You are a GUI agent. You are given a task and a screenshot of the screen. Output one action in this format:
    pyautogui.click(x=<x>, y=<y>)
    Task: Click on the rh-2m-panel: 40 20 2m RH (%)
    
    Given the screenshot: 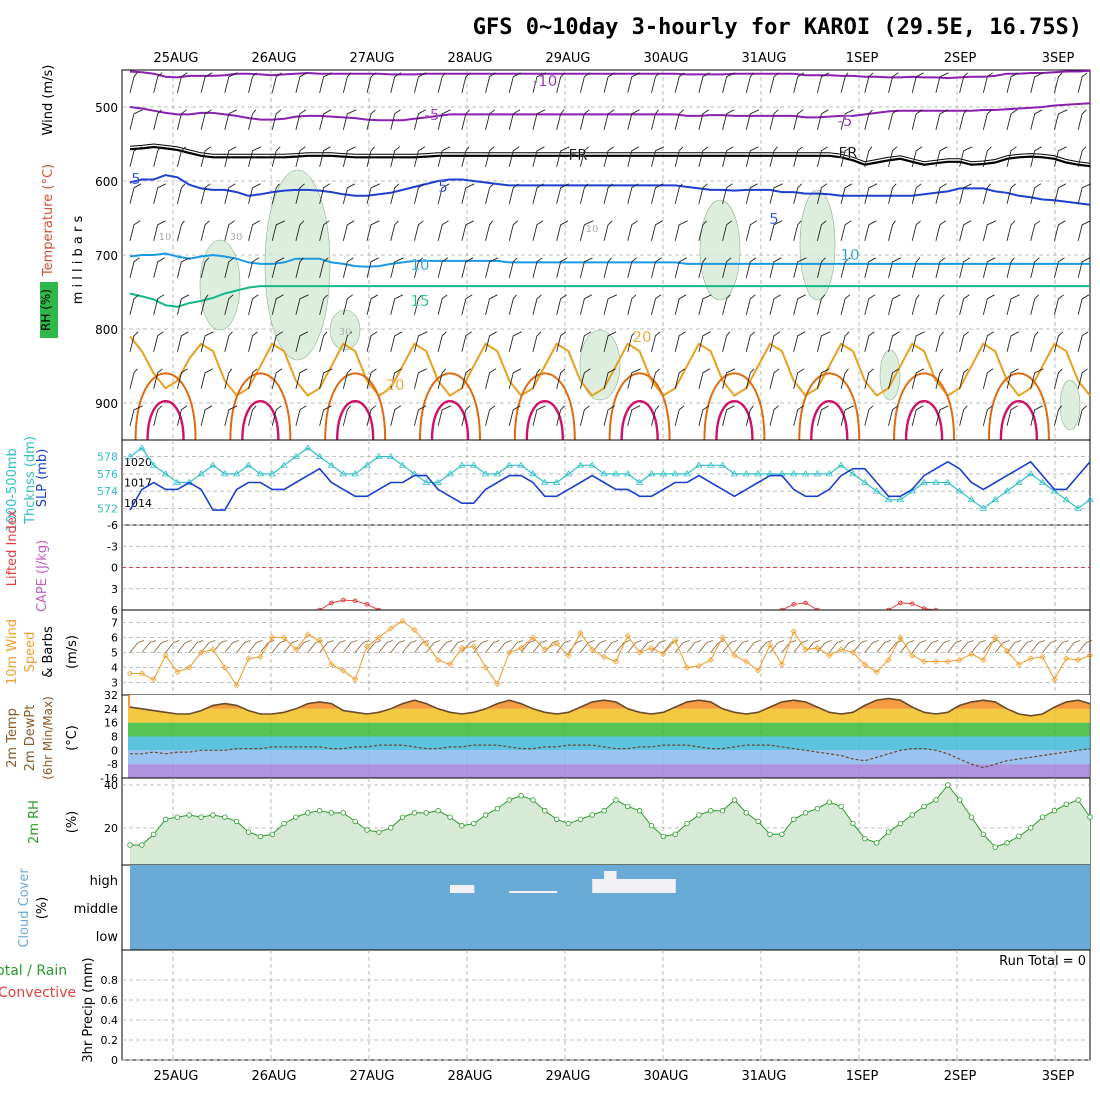 What is the action you would take?
    pyautogui.click(x=560, y=821)
    